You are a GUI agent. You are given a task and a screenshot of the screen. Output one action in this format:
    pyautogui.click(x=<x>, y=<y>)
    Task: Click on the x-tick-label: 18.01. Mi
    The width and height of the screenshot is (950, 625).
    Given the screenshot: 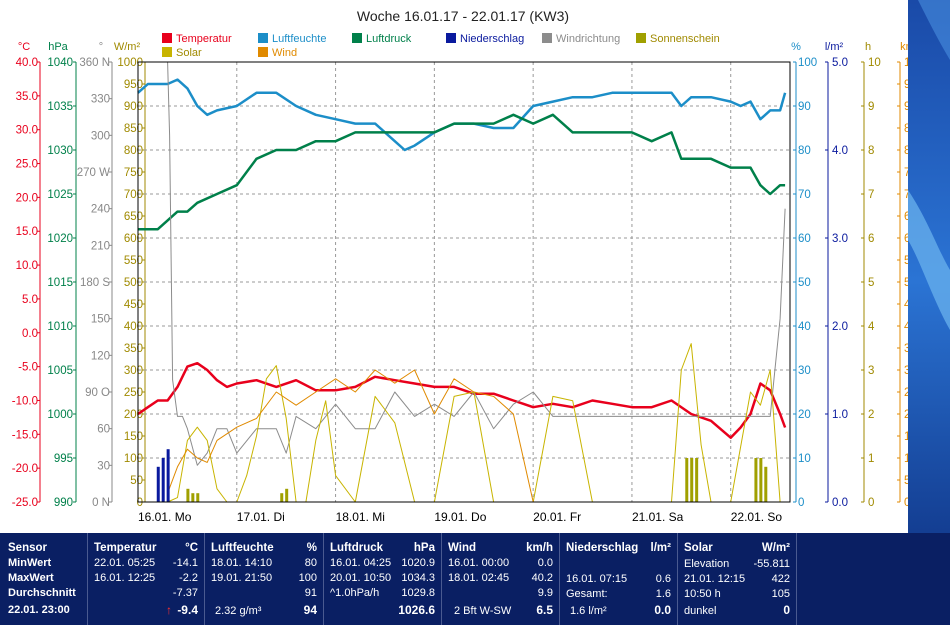 What is the action you would take?
    pyautogui.click(x=360, y=517)
    